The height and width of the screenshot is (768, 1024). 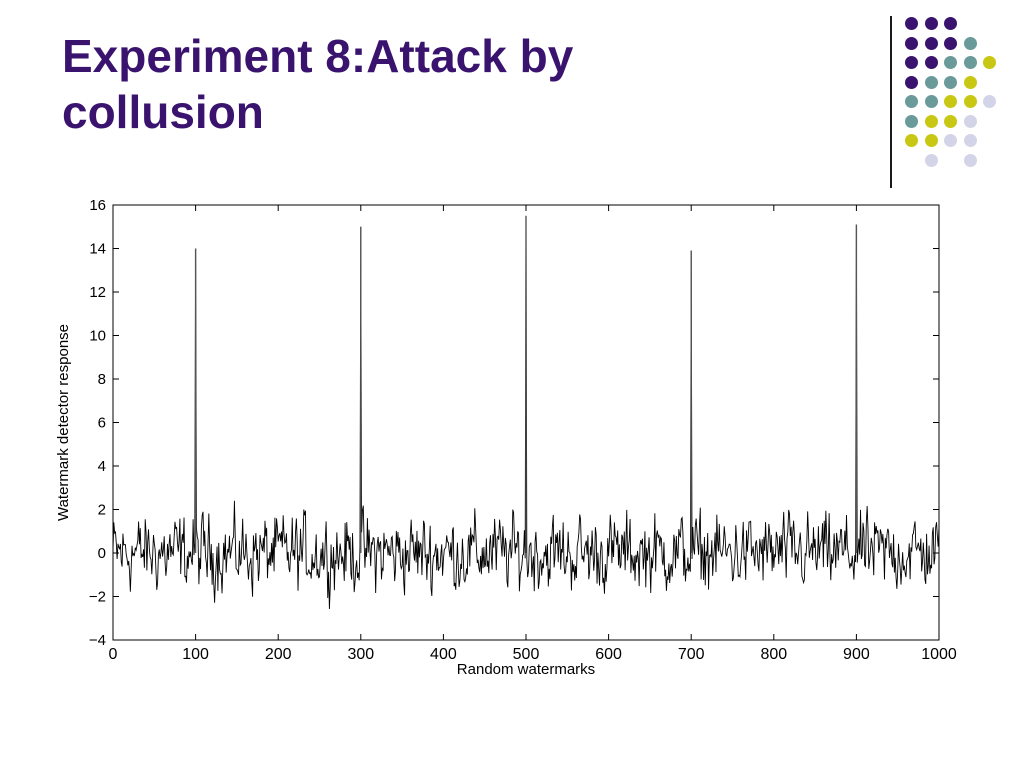 I want to click on y-axis-label: Watermark detector response, so click(x=63, y=422).